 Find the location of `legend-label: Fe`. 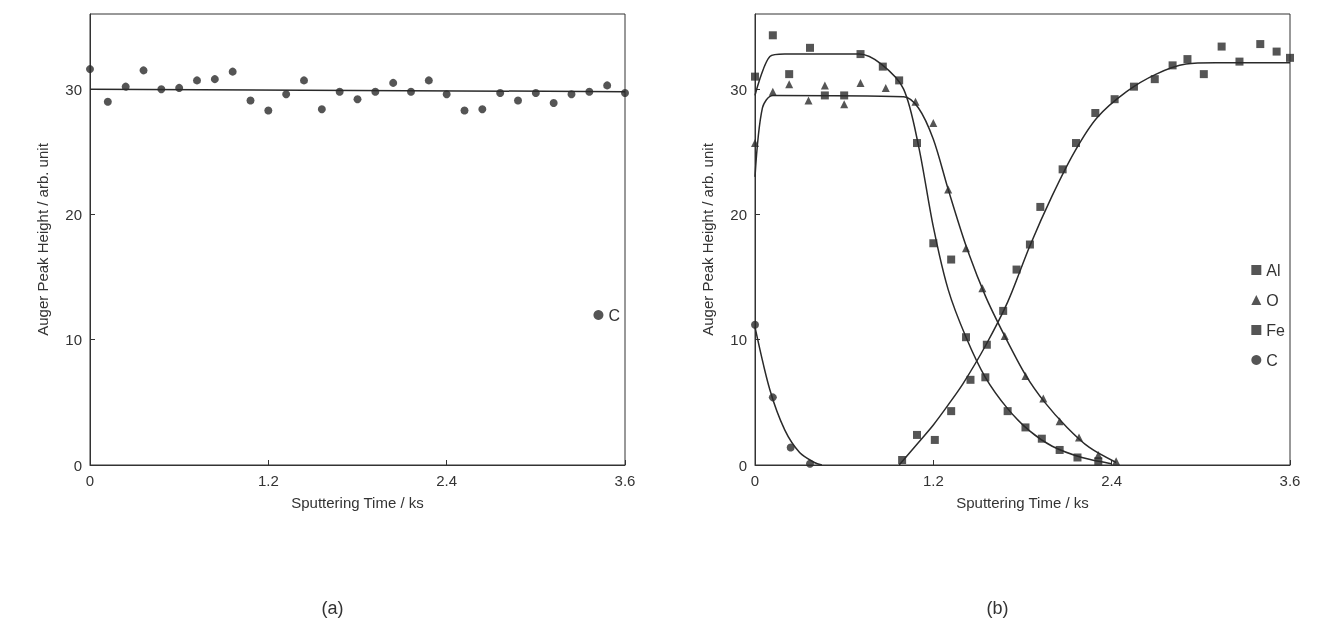

legend-label: Fe is located at coordinates (1276, 330).